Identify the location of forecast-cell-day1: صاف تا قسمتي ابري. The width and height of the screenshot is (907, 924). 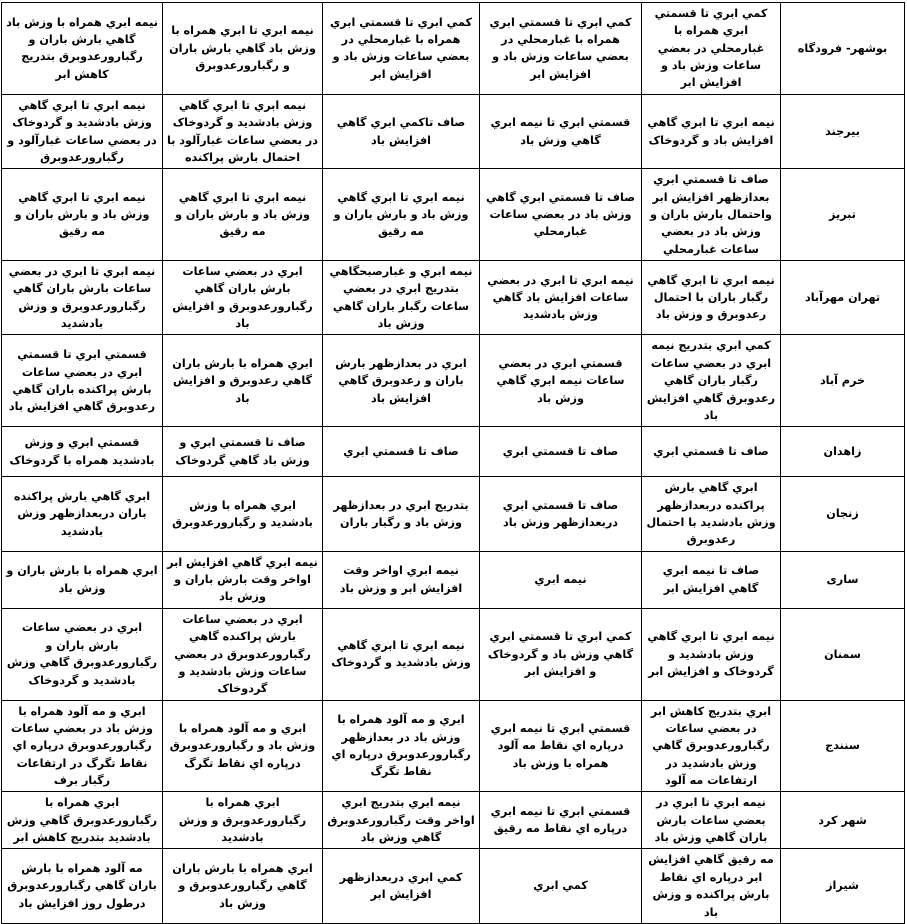
(711, 452).